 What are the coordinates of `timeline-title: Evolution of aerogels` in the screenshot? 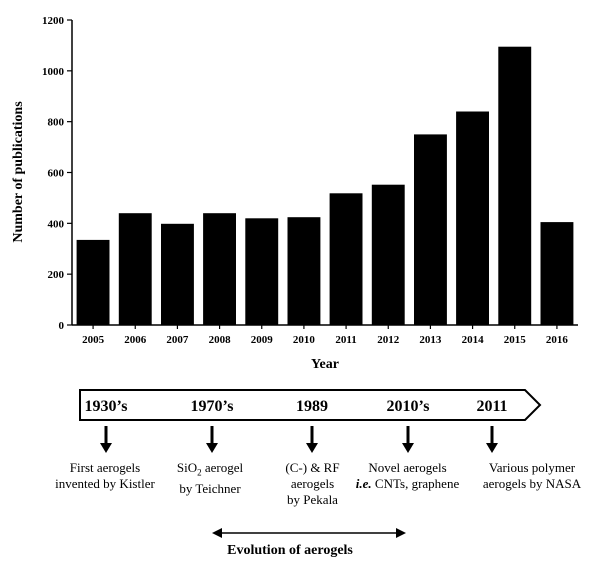 It's located at (290, 550).